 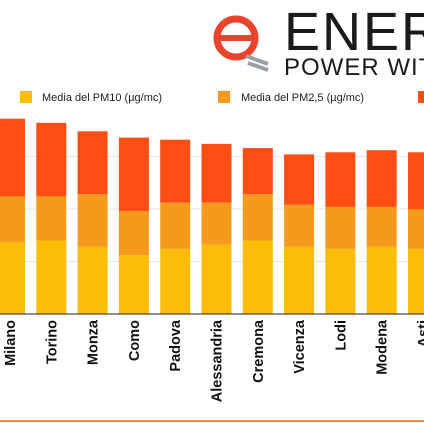 What do you see at coordinates (216, 279) in the screenshot?
I see `bar-pm10-alessandria` at bounding box center [216, 279].